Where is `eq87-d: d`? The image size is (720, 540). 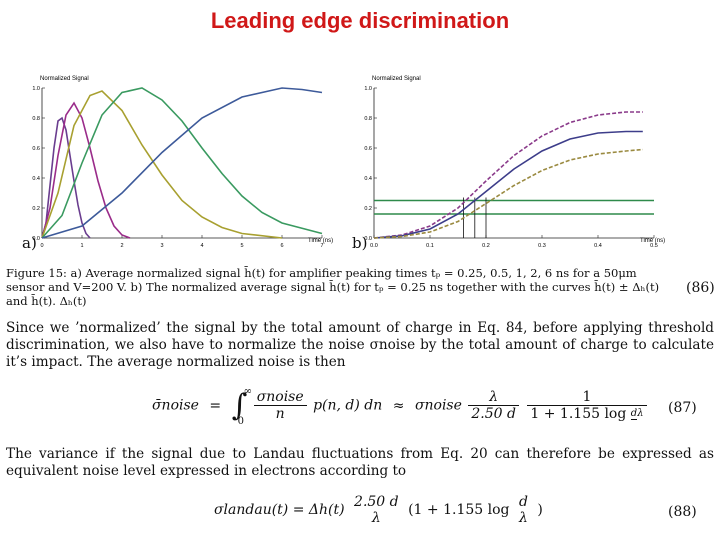 eq87-d: d is located at coordinates (634, 414).